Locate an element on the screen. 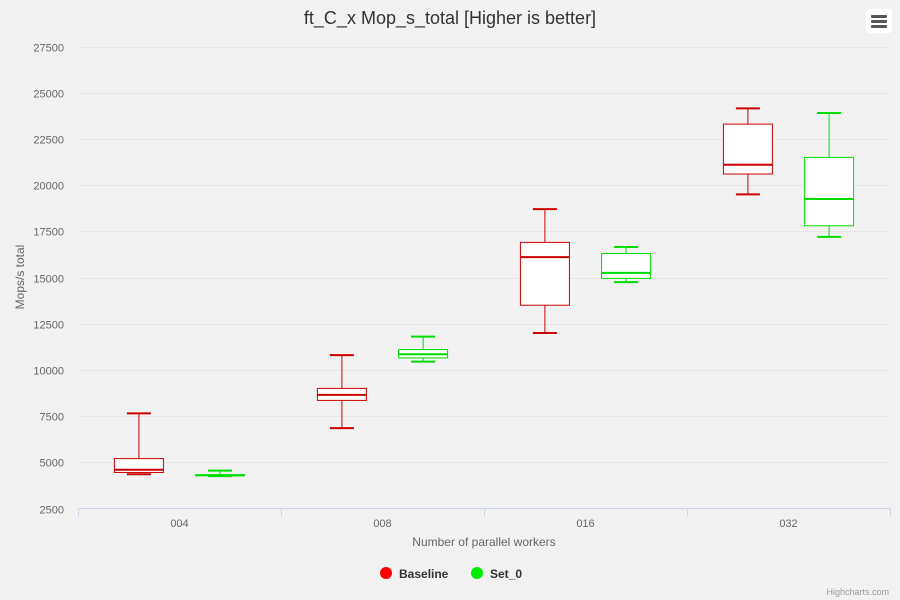  legend-label: Set_0 is located at coordinates (506, 574).